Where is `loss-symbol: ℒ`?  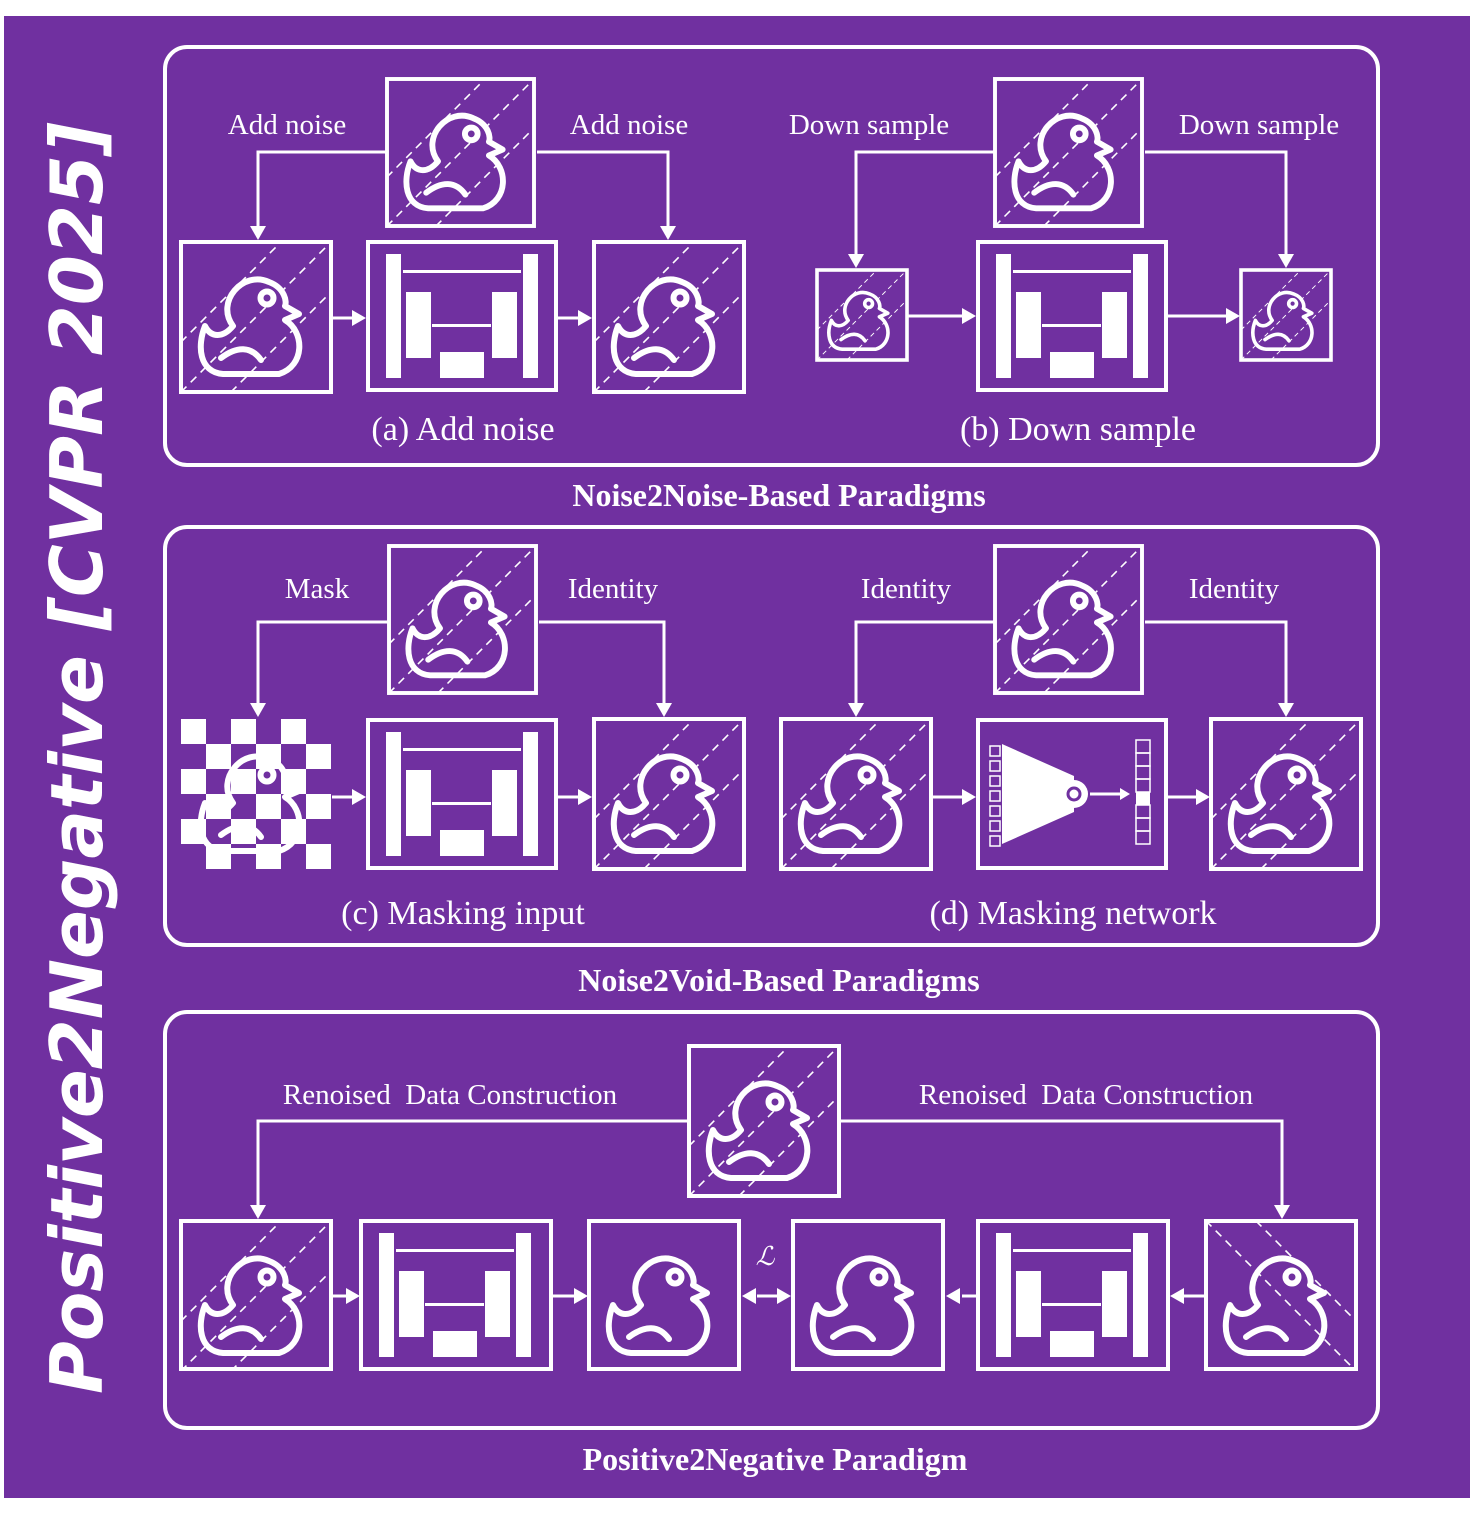 loss-symbol: ℒ is located at coordinates (766, 1256).